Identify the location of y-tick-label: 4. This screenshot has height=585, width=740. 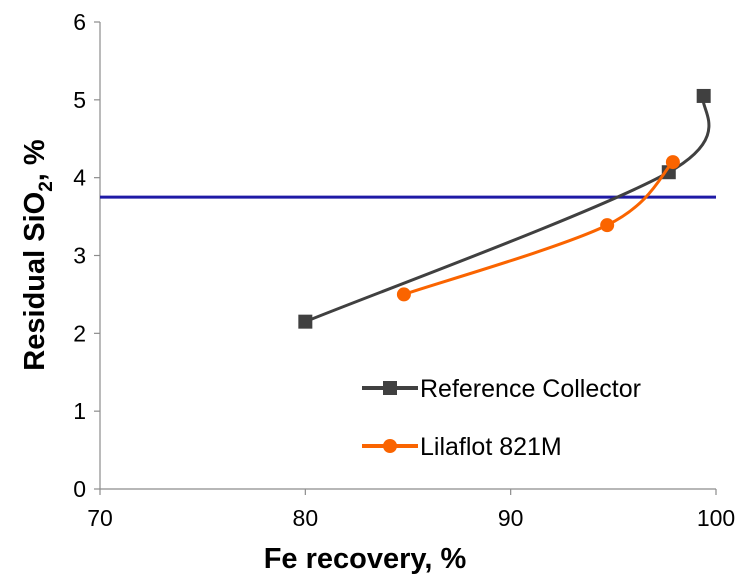
(79, 178).